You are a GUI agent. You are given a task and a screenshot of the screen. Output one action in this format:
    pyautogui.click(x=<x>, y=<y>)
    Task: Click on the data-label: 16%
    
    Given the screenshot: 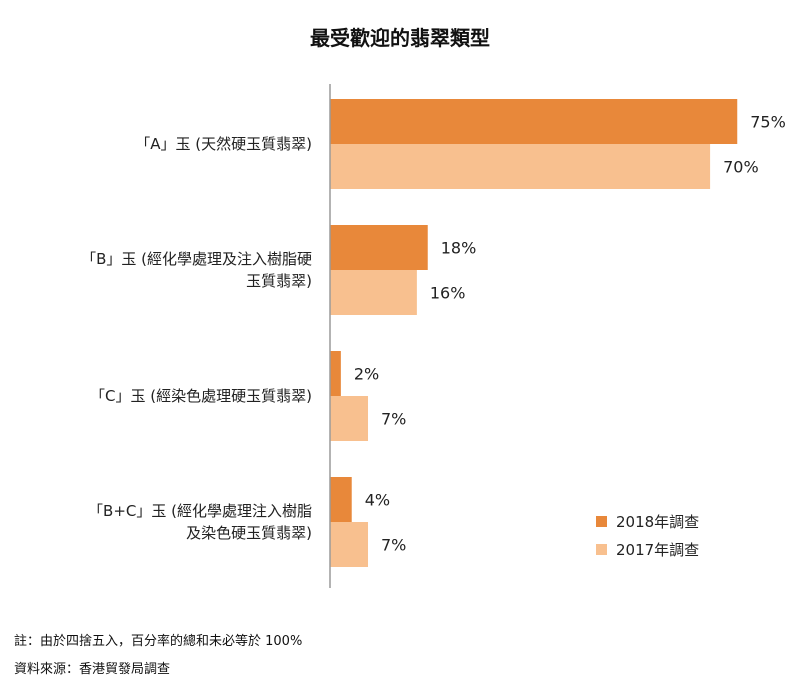 What is the action you would take?
    pyautogui.click(x=448, y=293)
    